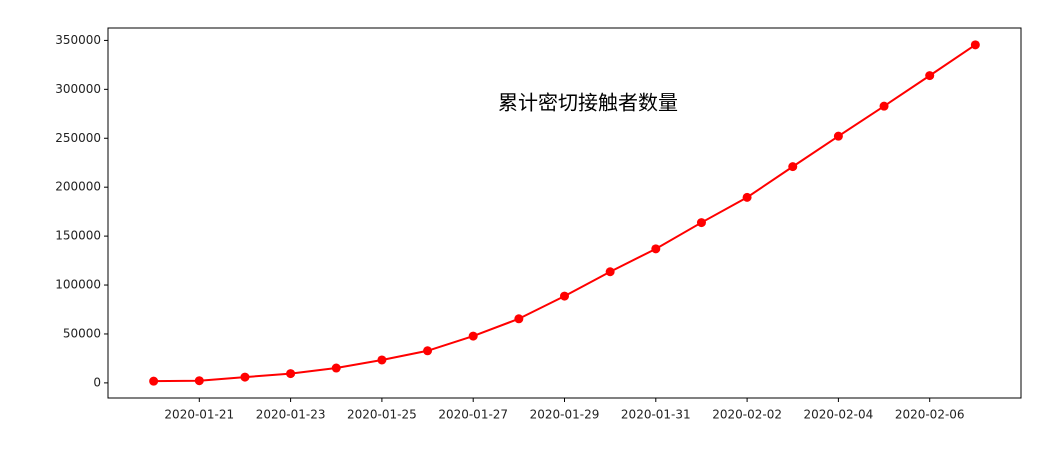 This screenshot has height=461, width=1064. I want to click on x-tick-label: 2020-01-23, so click(291, 415).